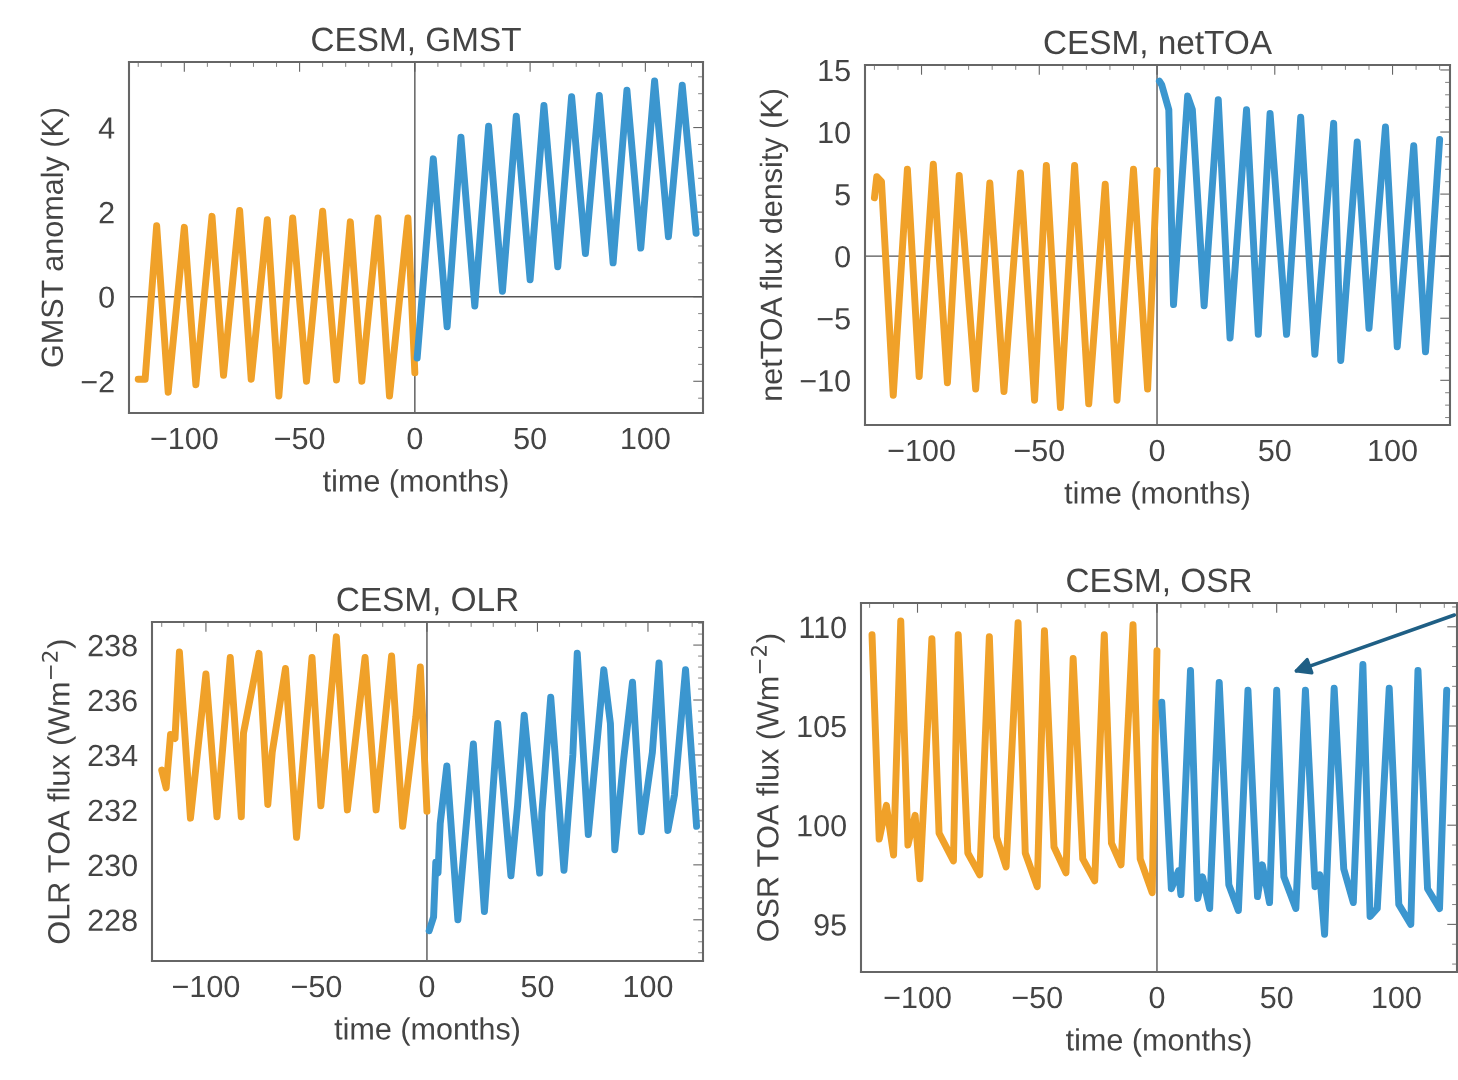 This screenshot has width=1458, height=1080. Describe the element at coordinates (112, 920) in the screenshot. I see `y-tick-label: 228` at that location.